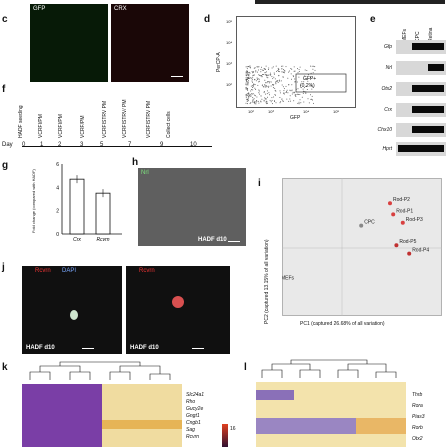 The width and height of the screenshot is (448, 447). Describe the element at coordinates (414, 220) in the screenshot. I see `pca-label-Rod-P3: Rod-P3` at that location.